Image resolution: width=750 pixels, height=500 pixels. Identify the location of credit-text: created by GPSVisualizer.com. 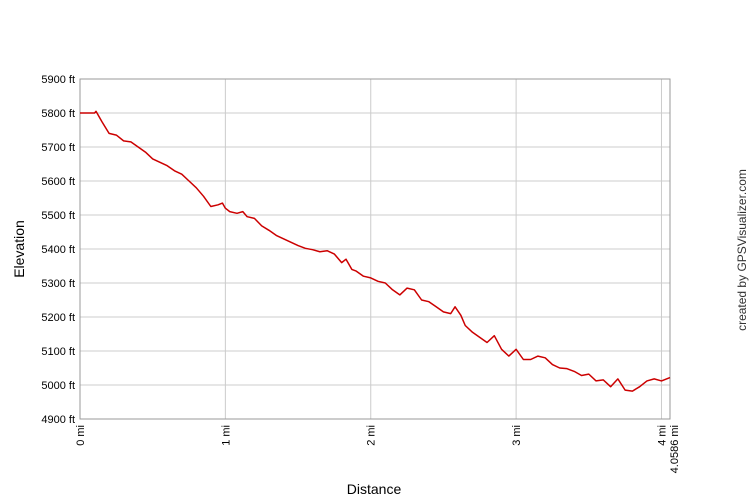
(742, 250).